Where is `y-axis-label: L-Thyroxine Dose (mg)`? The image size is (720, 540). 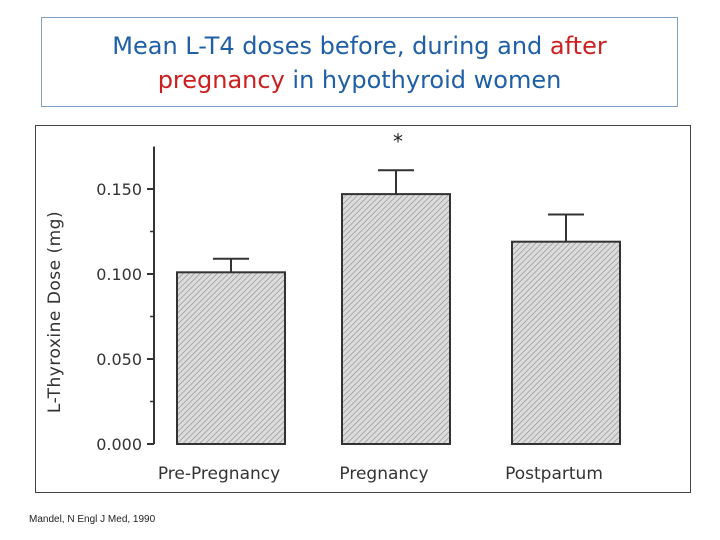
y-axis-label: L-Thyroxine Dose (mg) is located at coordinates (55, 312).